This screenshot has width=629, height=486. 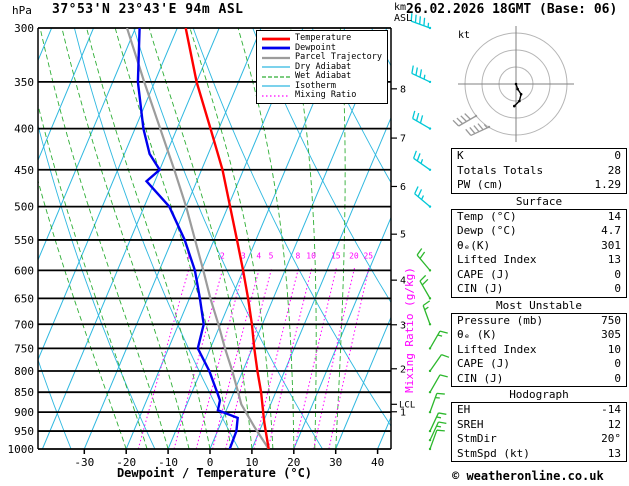 I want to click on legend-item: Isotherm, so click(x=322, y=86).